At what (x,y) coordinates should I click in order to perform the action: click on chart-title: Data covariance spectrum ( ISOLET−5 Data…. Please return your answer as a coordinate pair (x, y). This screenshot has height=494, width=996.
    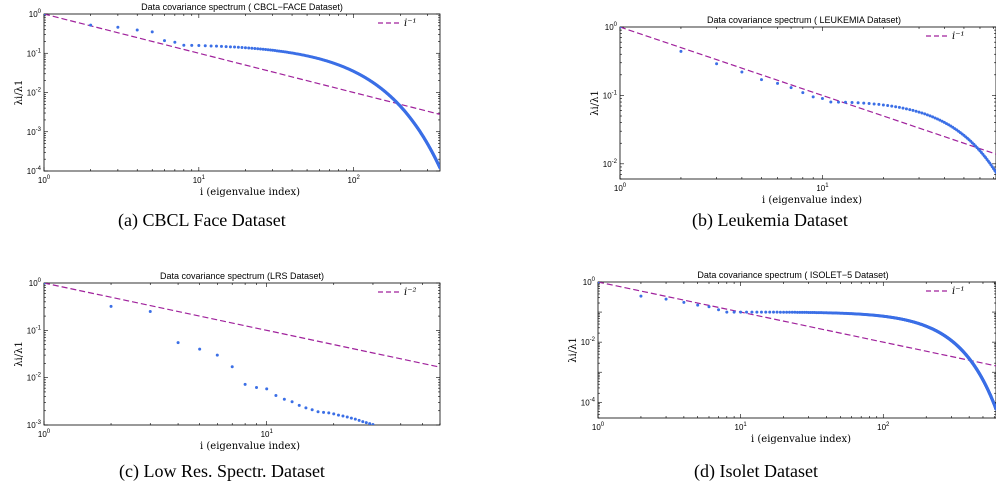
    Looking at the image, I should click on (792, 275).